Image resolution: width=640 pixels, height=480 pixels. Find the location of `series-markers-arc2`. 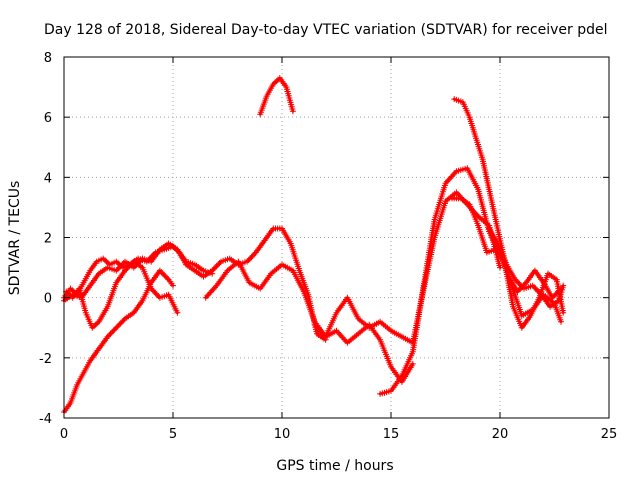

series-markers-arc2 is located at coordinates (195, 284).